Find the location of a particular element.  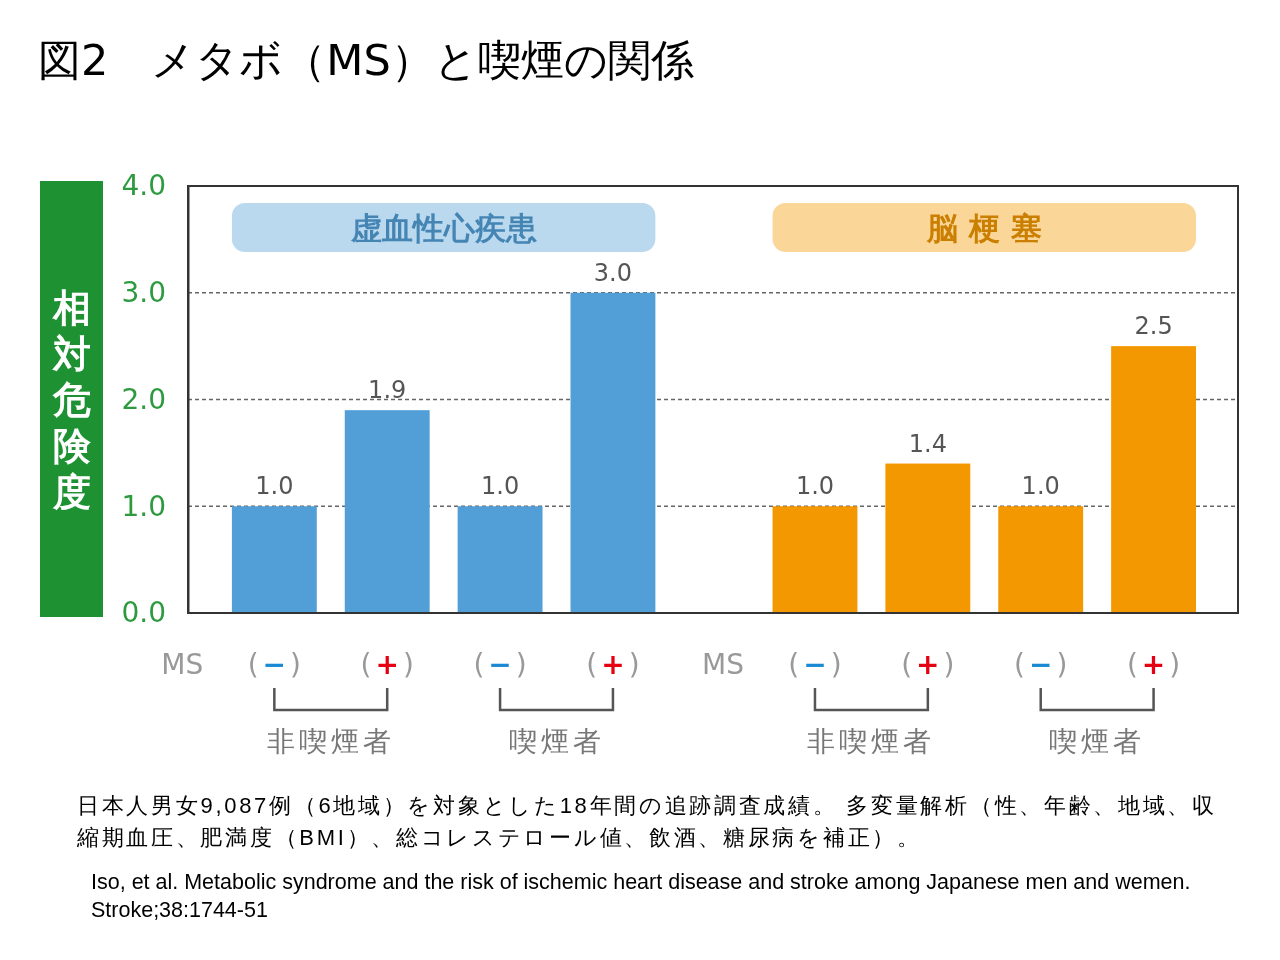

text: Iso, et al. Metabolic syndrome and the risk of ischemic heart disease and stroke among Japanese men and wemen. Stroke;38:1744-51 is located at coordinates (641, 896).